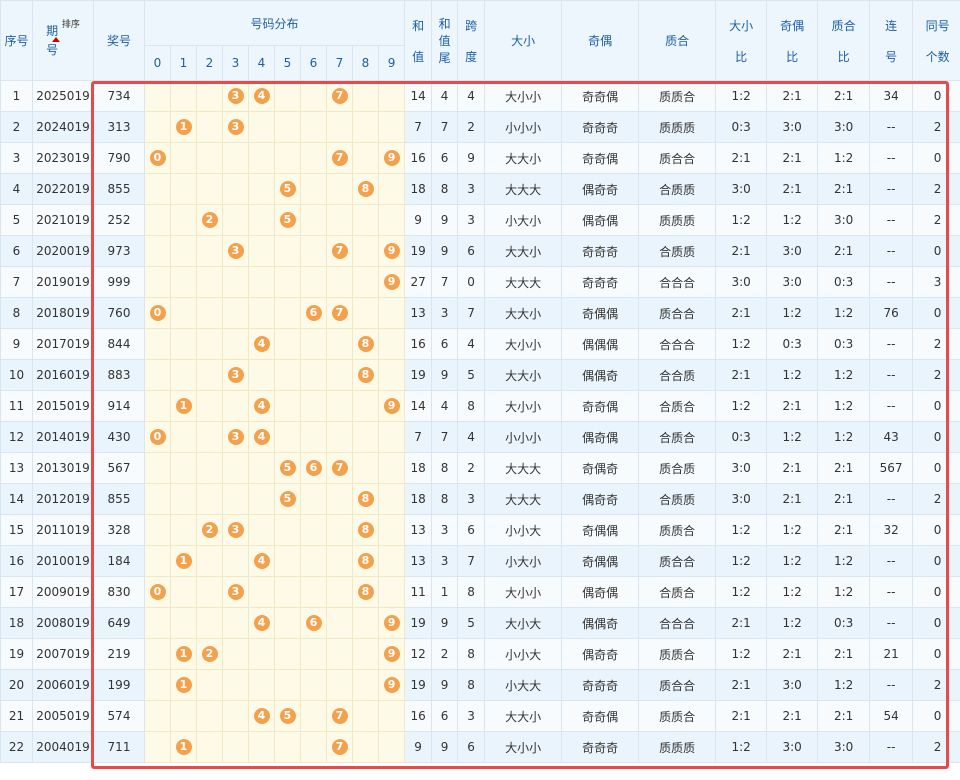 Image resolution: width=960 pixels, height=780 pixels. Describe the element at coordinates (792, 344) in the screenshot. I see `parity-ratio-cell: 0:3` at that location.